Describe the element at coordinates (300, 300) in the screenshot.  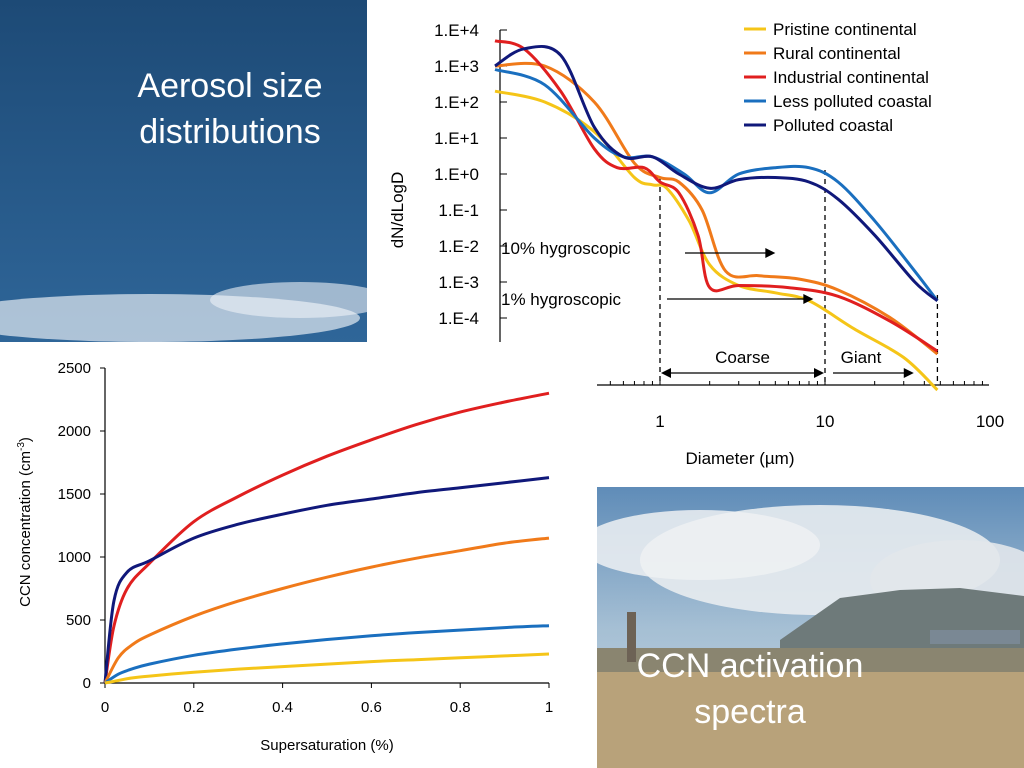
I see `cloud-shape` at that location.